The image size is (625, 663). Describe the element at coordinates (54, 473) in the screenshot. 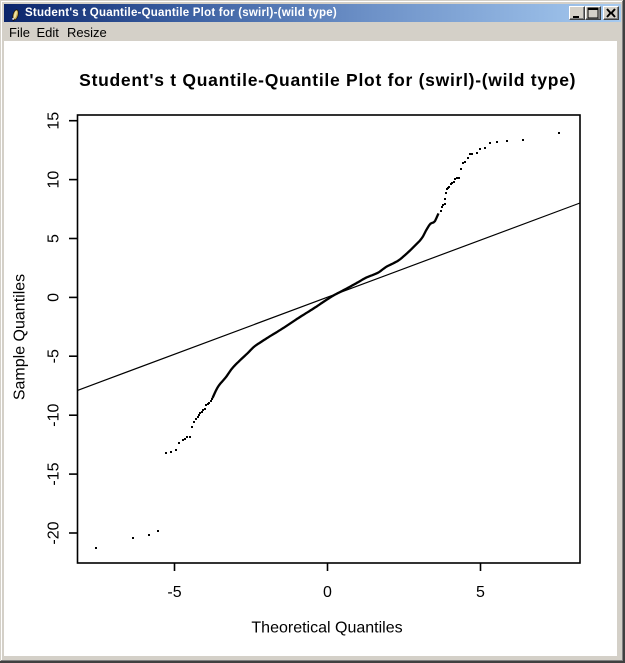

I see `svg-text: -15` at that location.